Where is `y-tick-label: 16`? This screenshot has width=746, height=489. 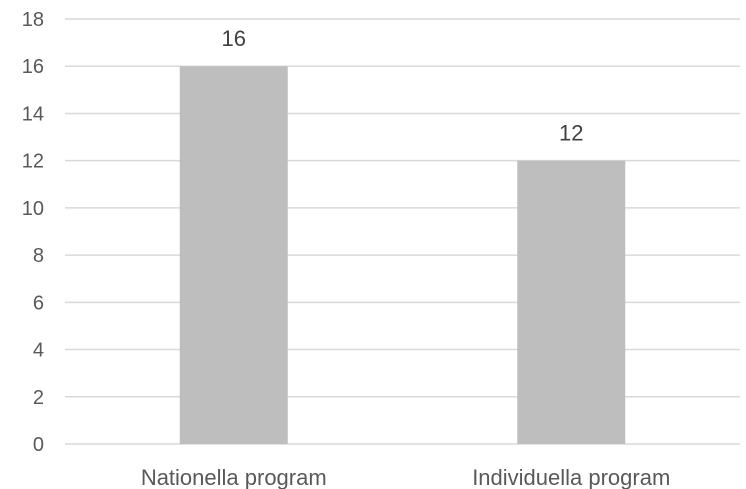 y-tick-label: 16 is located at coordinates (33, 67).